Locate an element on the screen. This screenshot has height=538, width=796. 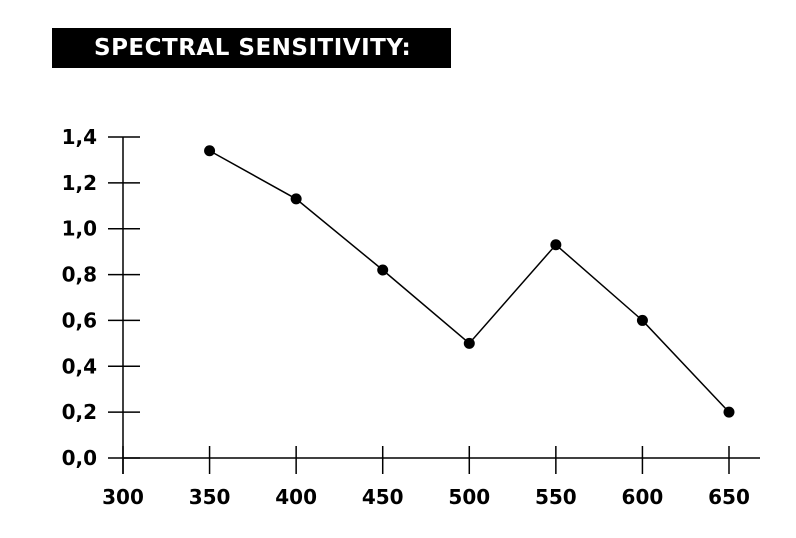
x-tick-label: 500 is located at coordinates (469, 497).